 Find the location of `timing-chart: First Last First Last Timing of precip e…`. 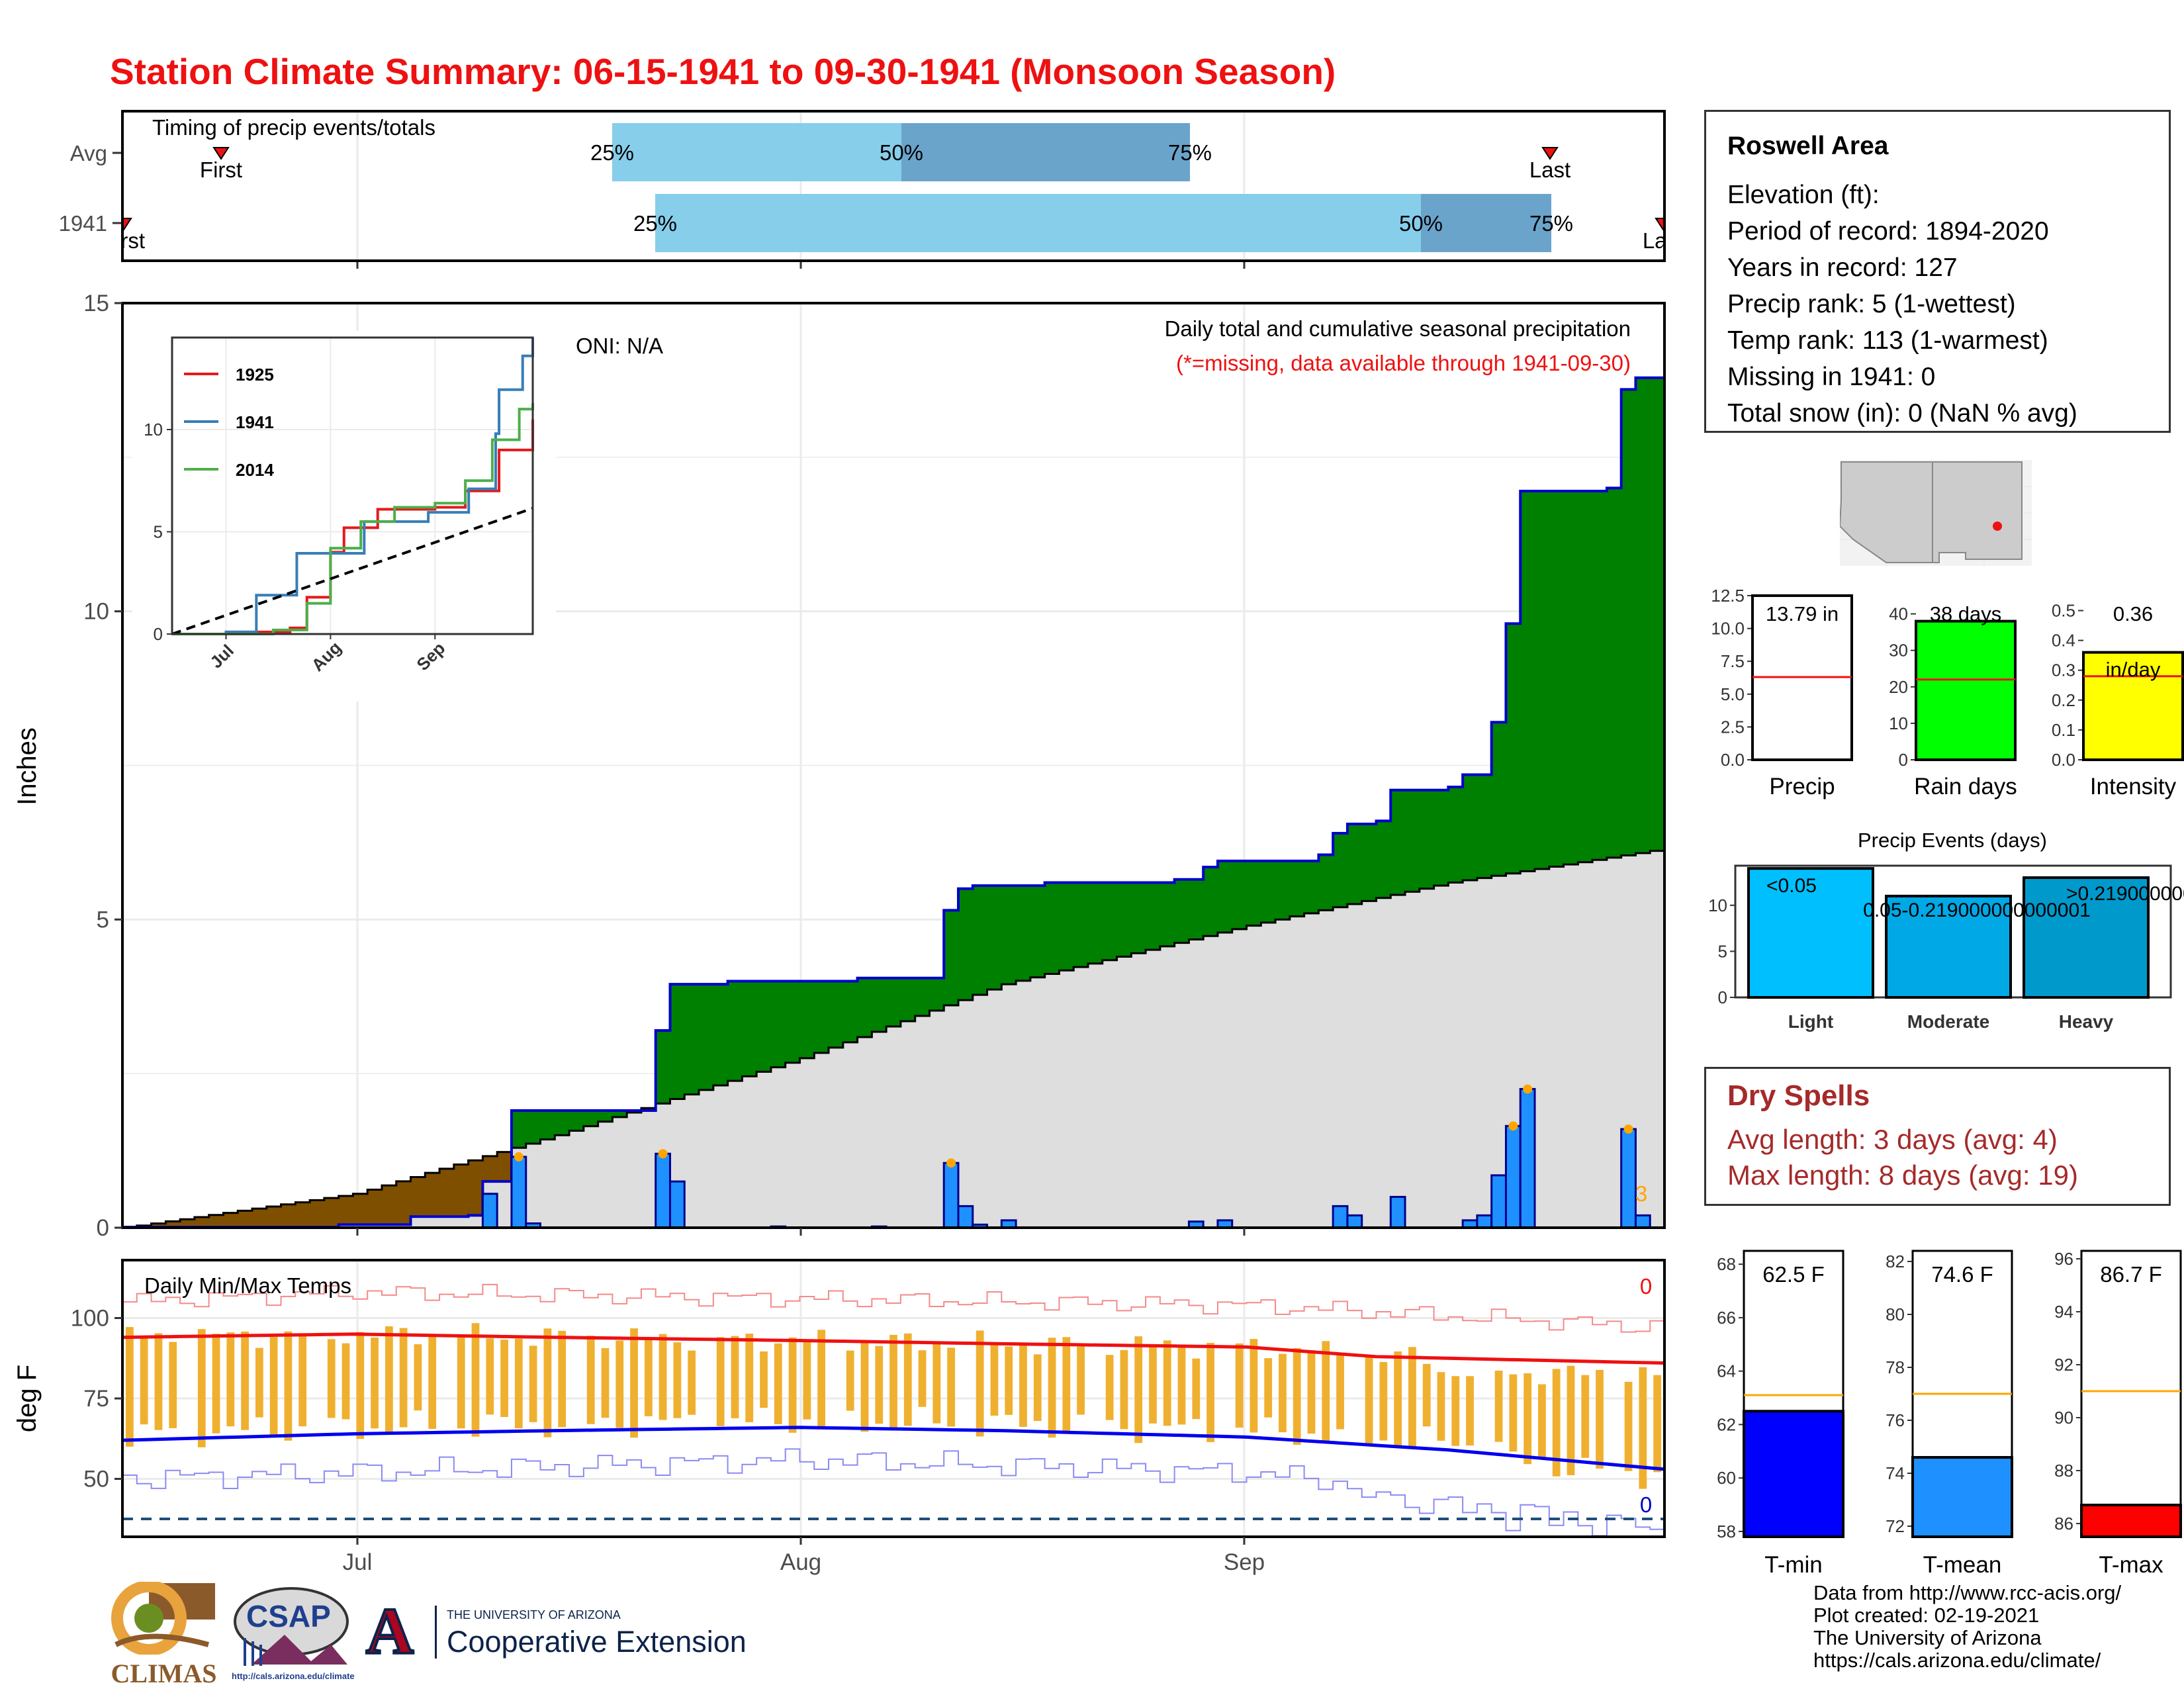

timing-chart: First Last First Last Timing of precip e… is located at coordinates (862, 189).